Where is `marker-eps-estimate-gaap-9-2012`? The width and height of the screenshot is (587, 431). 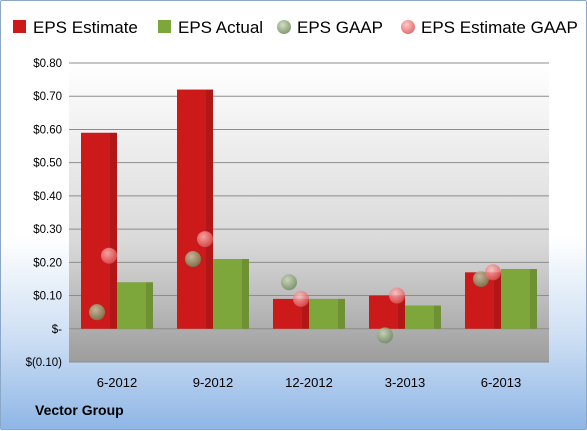
marker-eps-estimate-gaap-9-2012 is located at coordinates (205, 239).